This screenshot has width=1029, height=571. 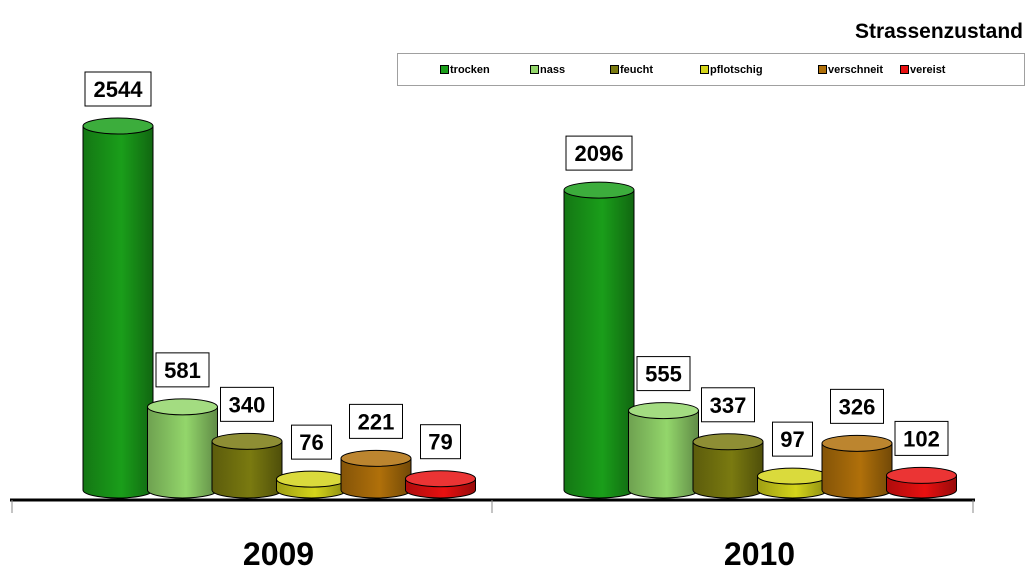 What do you see at coordinates (759, 553) in the screenshot?
I see `category-label-2010: 2010` at bounding box center [759, 553].